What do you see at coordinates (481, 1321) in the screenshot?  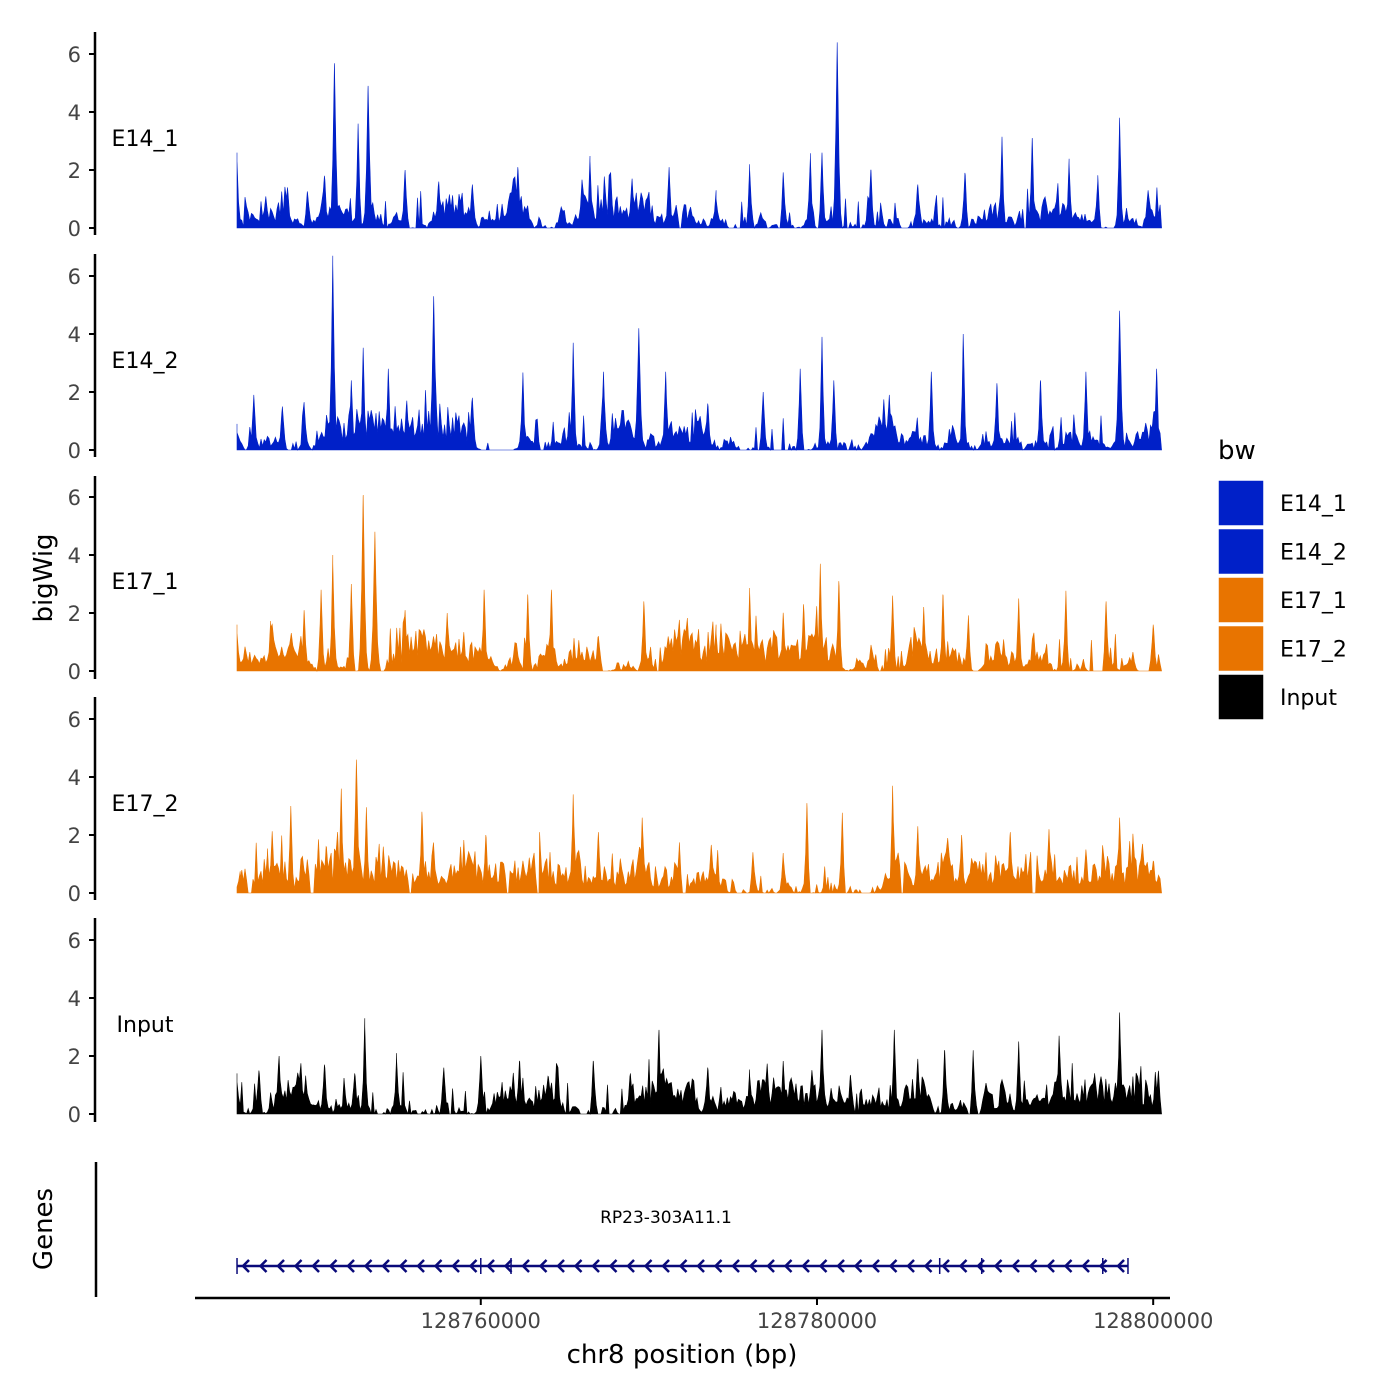 I see `x-tick-label: 128760000` at bounding box center [481, 1321].